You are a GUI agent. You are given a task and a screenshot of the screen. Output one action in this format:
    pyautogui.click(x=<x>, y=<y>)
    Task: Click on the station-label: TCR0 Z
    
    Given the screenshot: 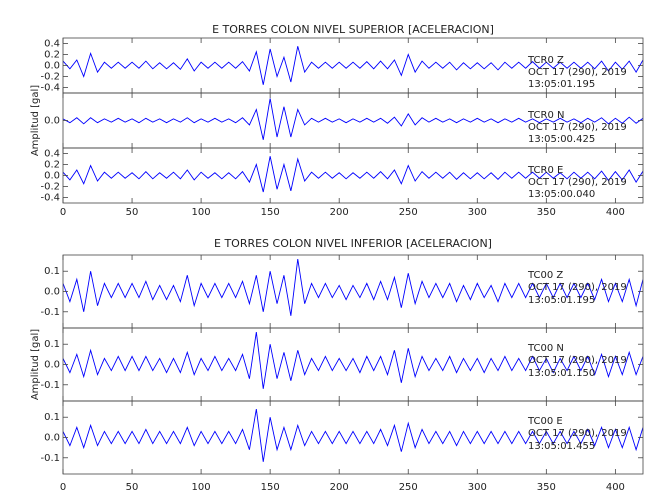 What is the action you would take?
    pyautogui.click(x=545, y=60)
    